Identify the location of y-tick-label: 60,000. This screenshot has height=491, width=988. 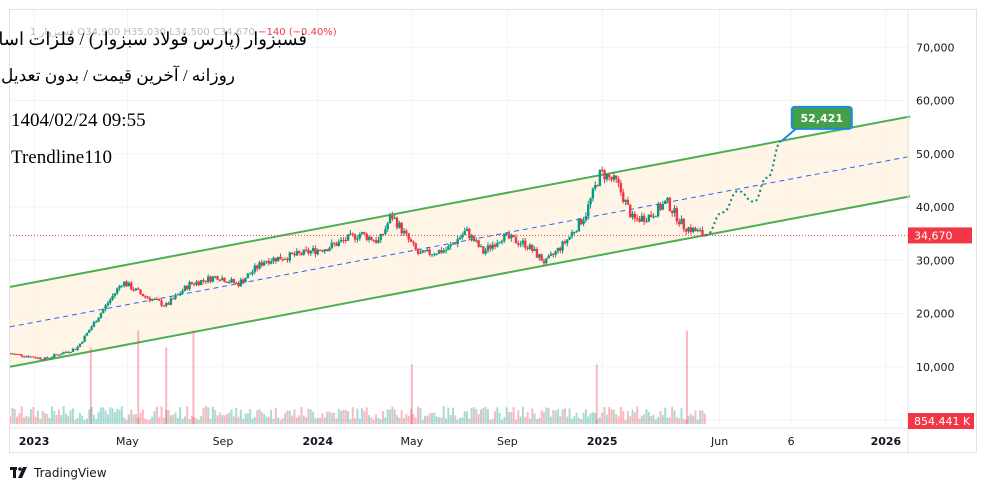
(935, 101).